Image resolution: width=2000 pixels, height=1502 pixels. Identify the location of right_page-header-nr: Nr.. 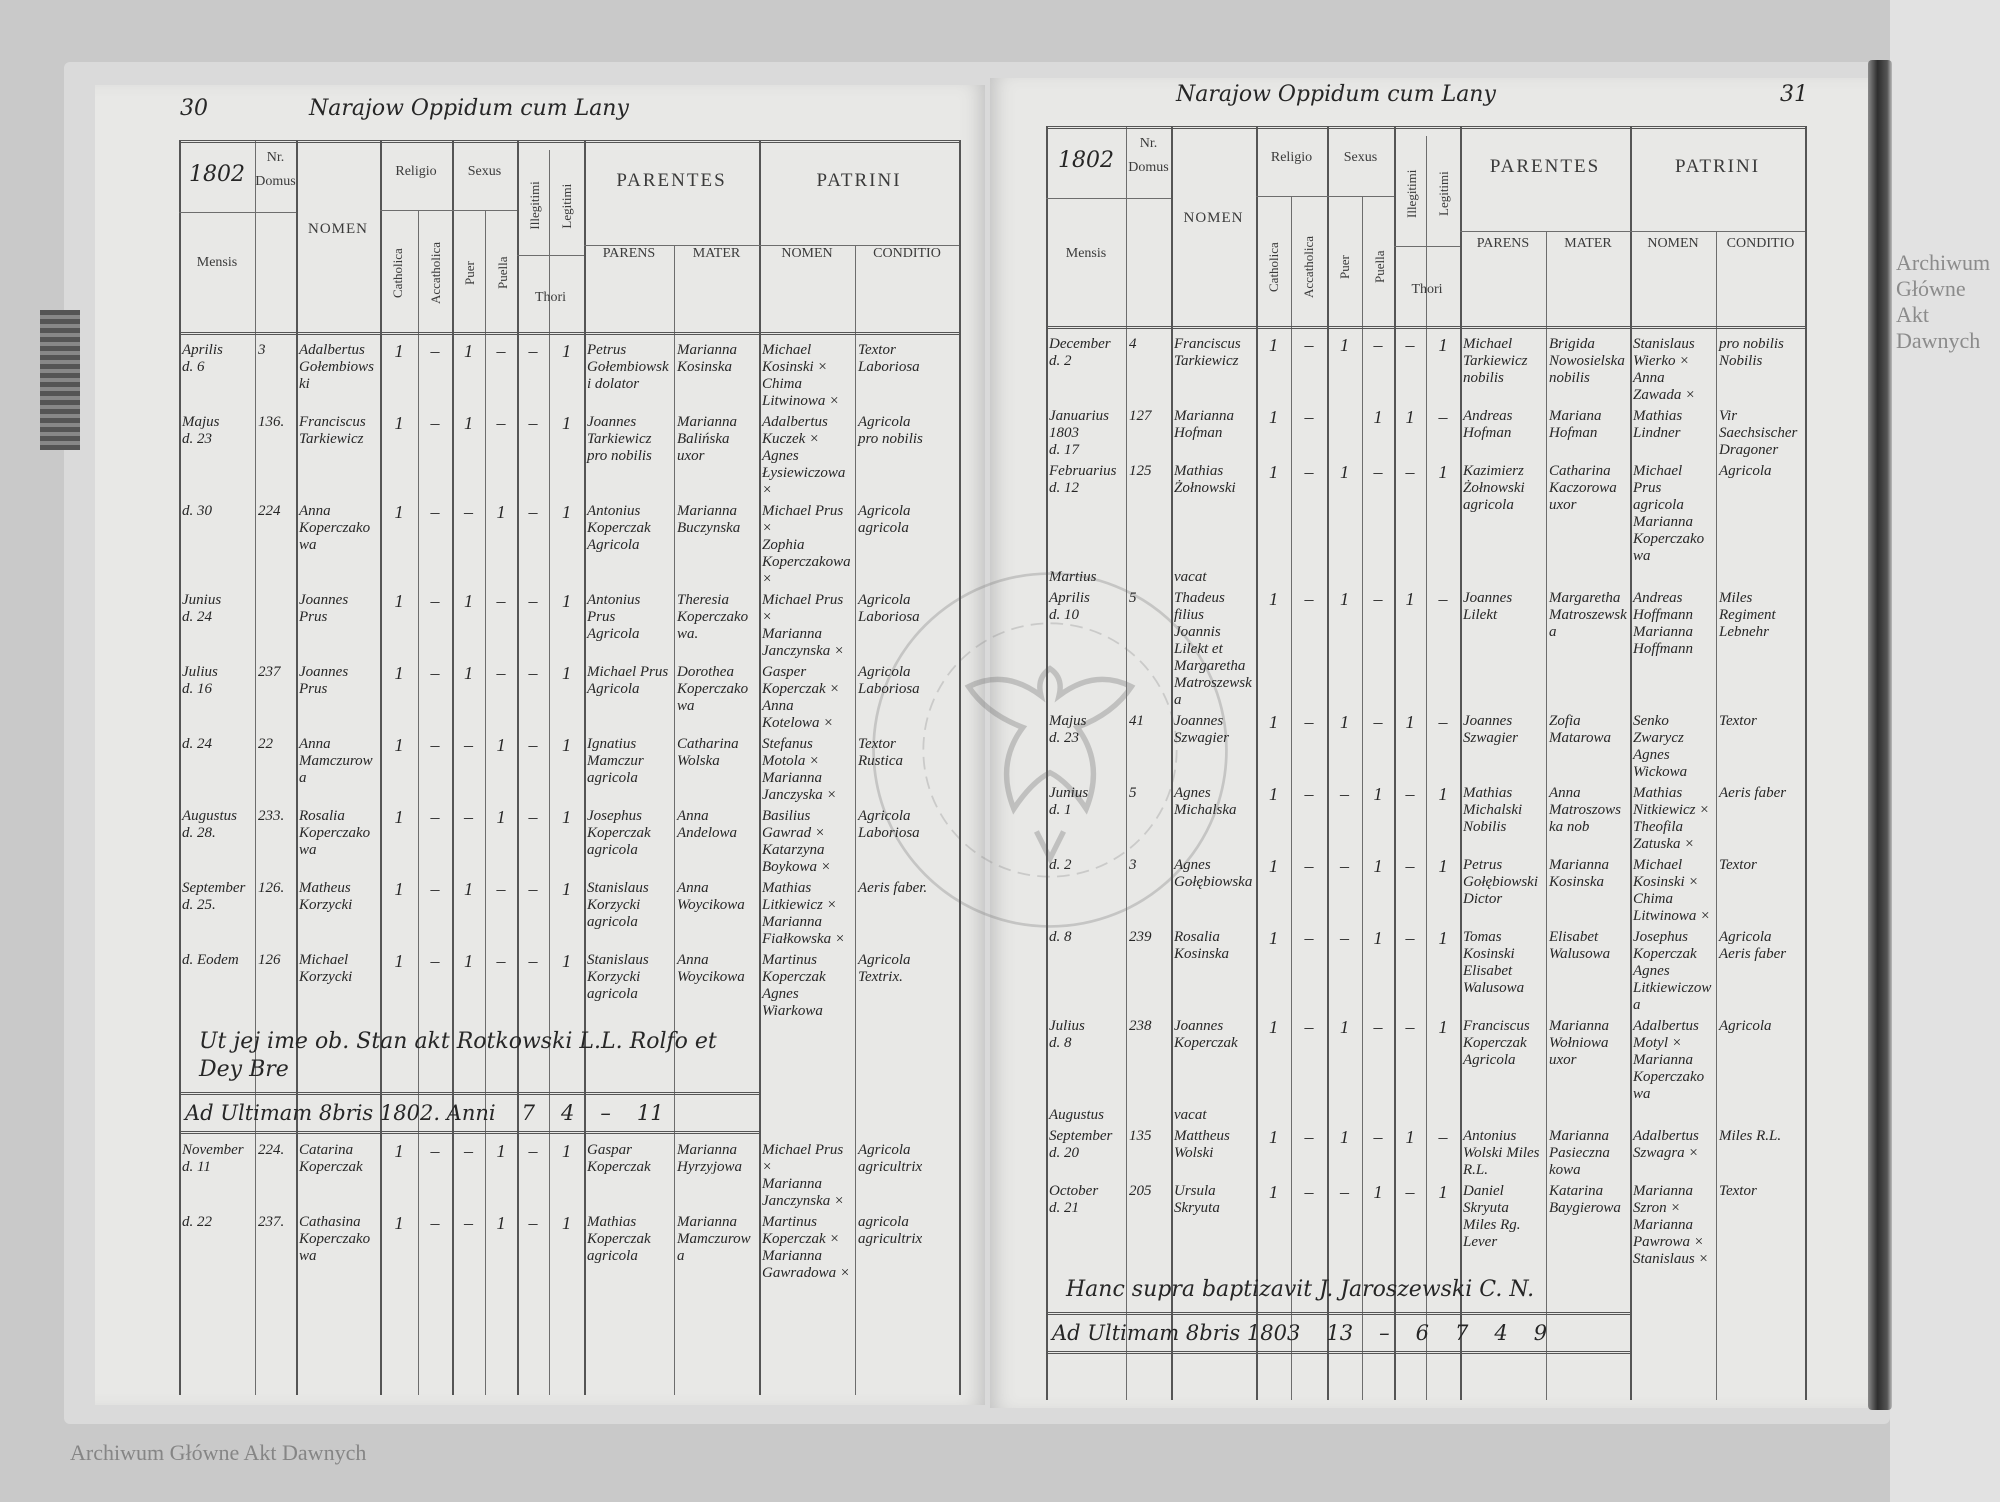
(1148, 143).